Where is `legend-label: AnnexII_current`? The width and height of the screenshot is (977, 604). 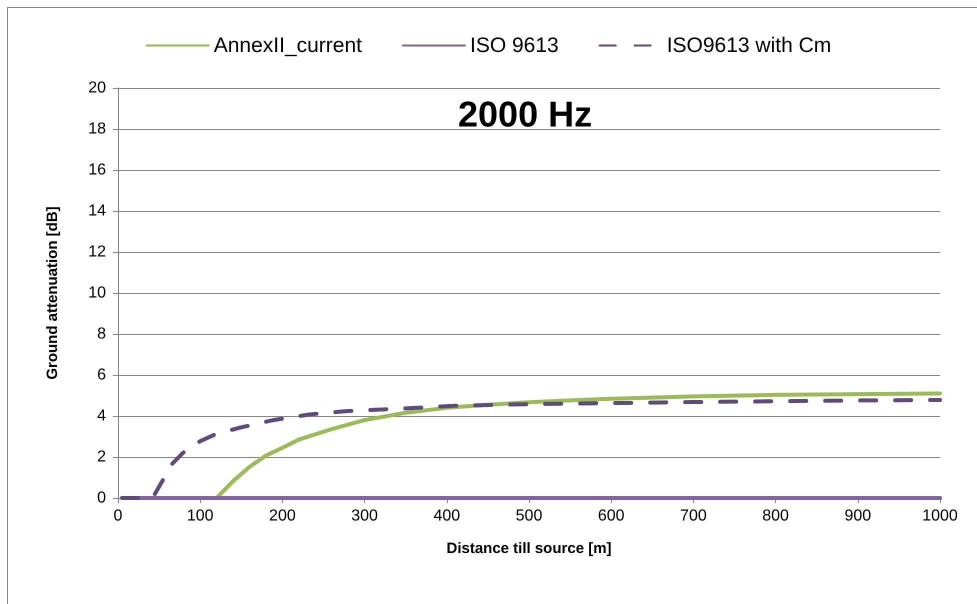 legend-label: AnnexII_current is located at coordinates (288, 45).